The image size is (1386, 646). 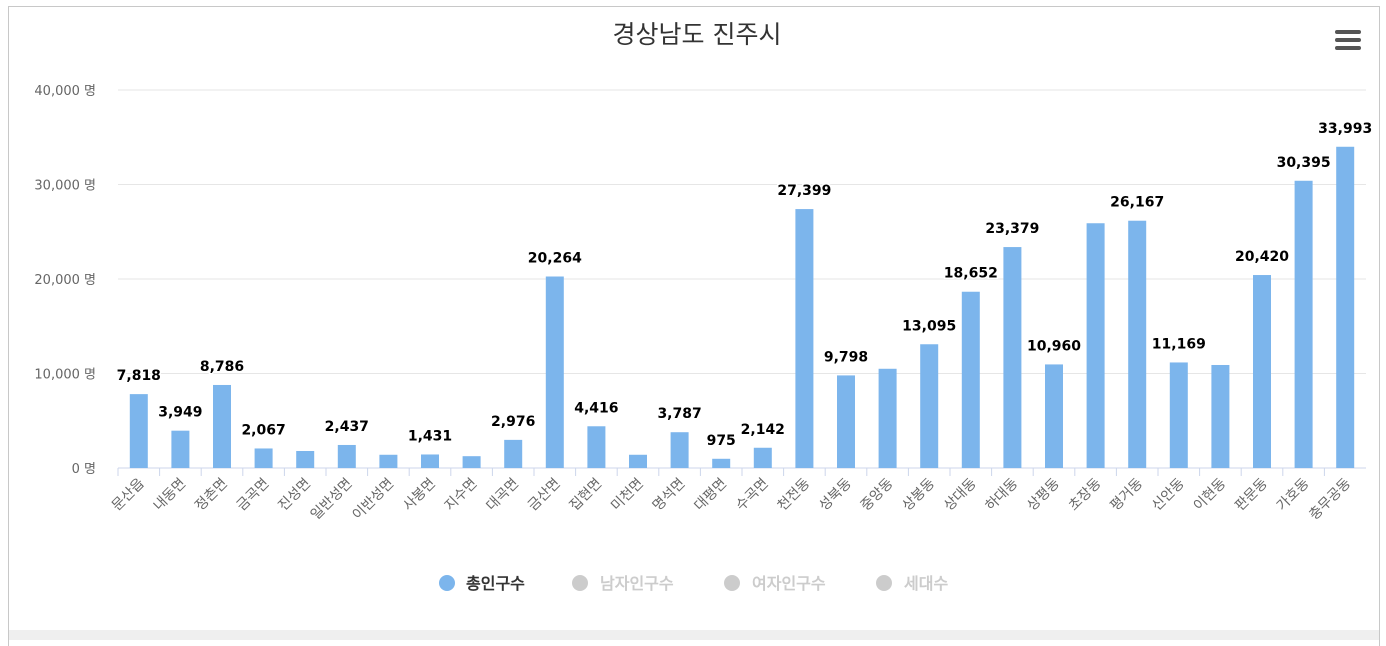 I want to click on y-tick-label: 30,000 명, so click(x=65, y=186).